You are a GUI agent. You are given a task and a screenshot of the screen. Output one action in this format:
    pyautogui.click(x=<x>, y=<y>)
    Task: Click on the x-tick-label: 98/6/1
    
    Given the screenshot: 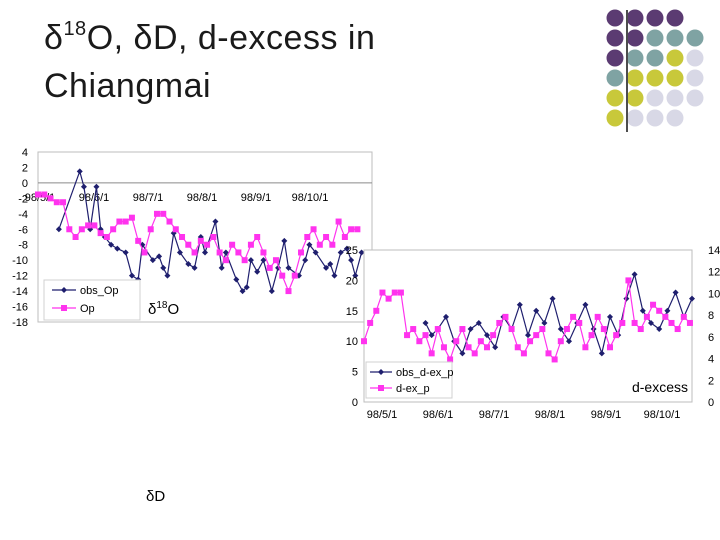 What is the action you would take?
    pyautogui.click(x=438, y=415)
    